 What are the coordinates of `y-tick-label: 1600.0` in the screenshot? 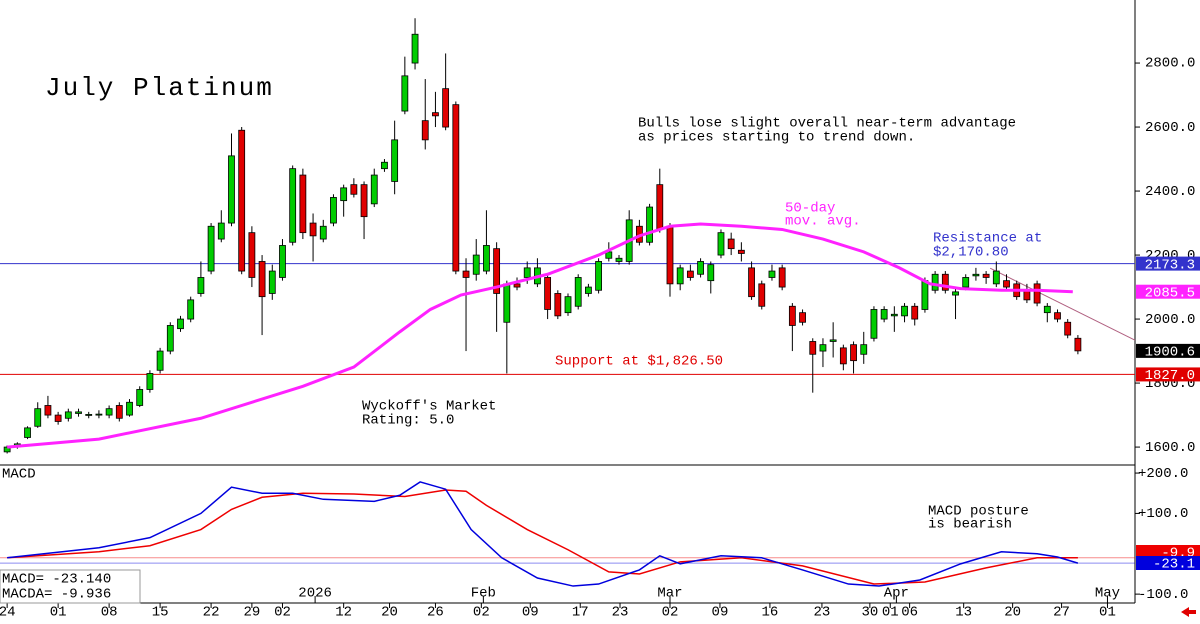 It's located at (1170, 448).